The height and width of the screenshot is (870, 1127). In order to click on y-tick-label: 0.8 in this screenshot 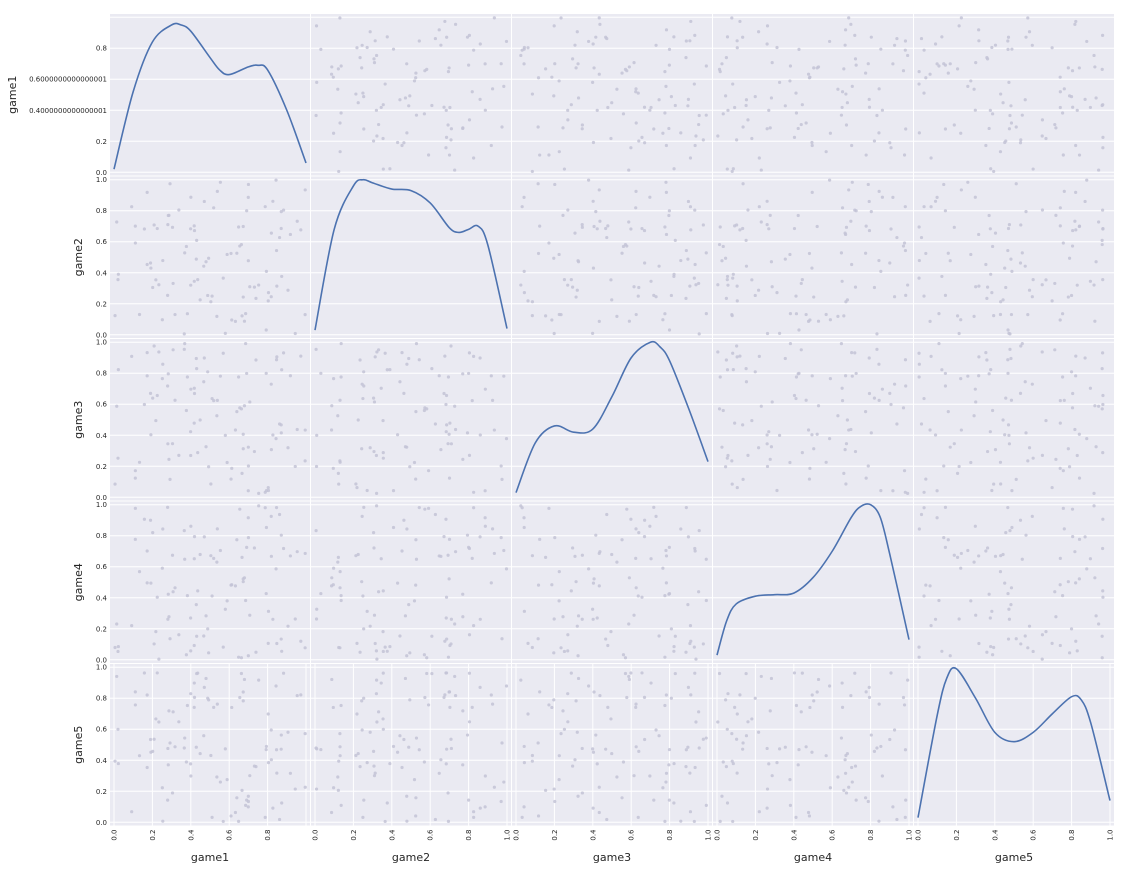, I will do `click(101, 49)`.